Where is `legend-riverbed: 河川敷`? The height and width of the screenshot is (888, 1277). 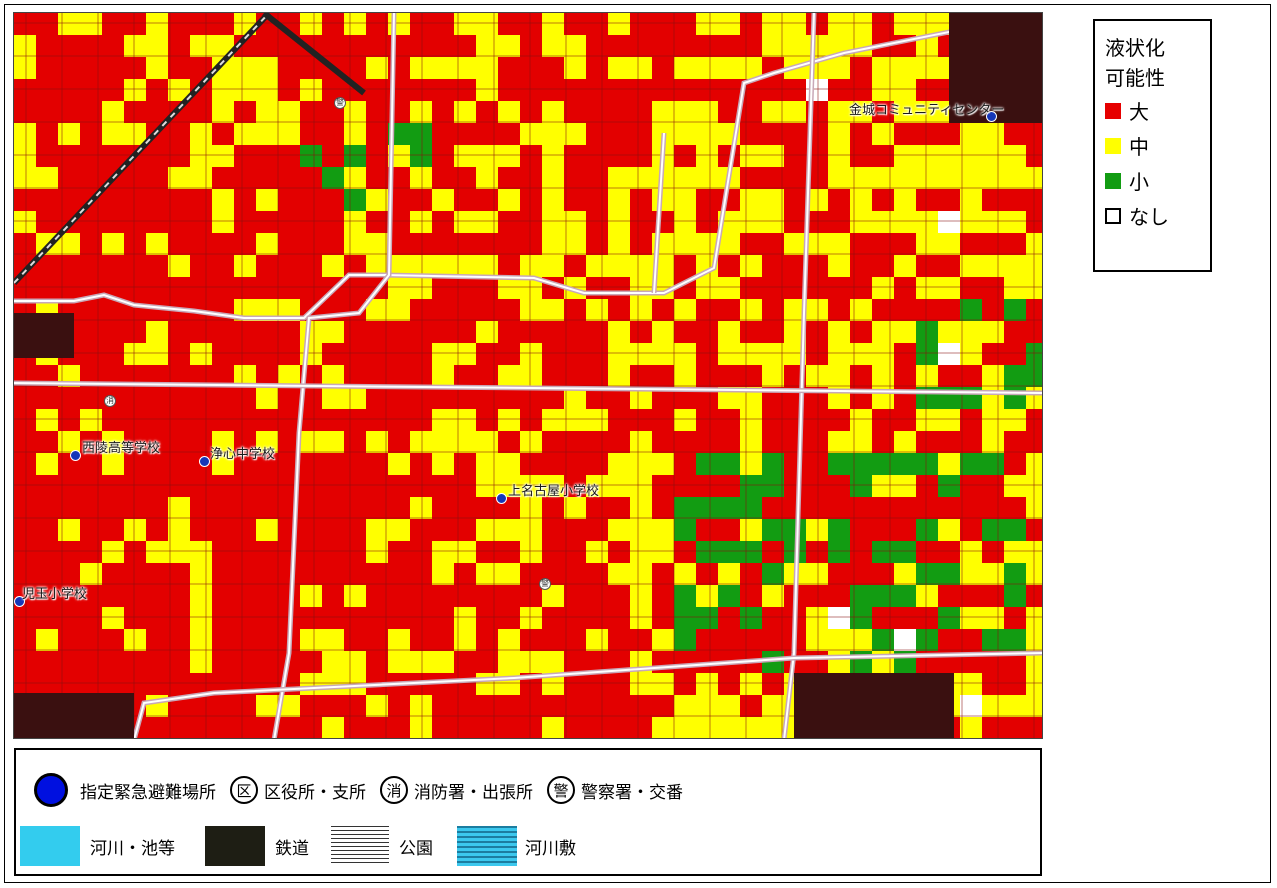
legend-riverbed: 河川敷 is located at coordinates (516, 846).